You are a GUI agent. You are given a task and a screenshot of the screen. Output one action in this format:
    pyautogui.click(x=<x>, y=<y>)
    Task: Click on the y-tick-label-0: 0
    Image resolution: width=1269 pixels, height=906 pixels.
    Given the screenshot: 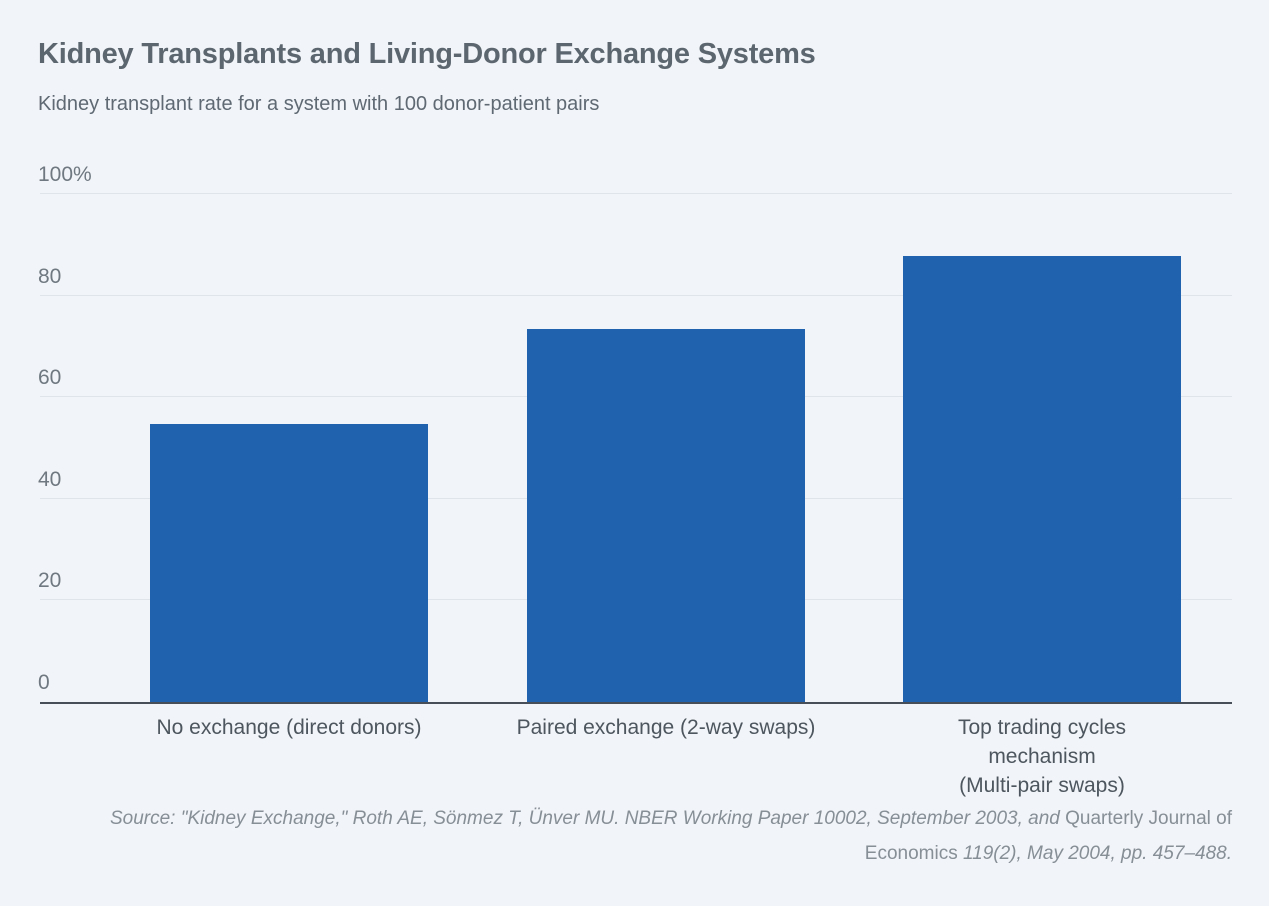 What is the action you would take?
    pyautogui.click(x=44, y=682)
    